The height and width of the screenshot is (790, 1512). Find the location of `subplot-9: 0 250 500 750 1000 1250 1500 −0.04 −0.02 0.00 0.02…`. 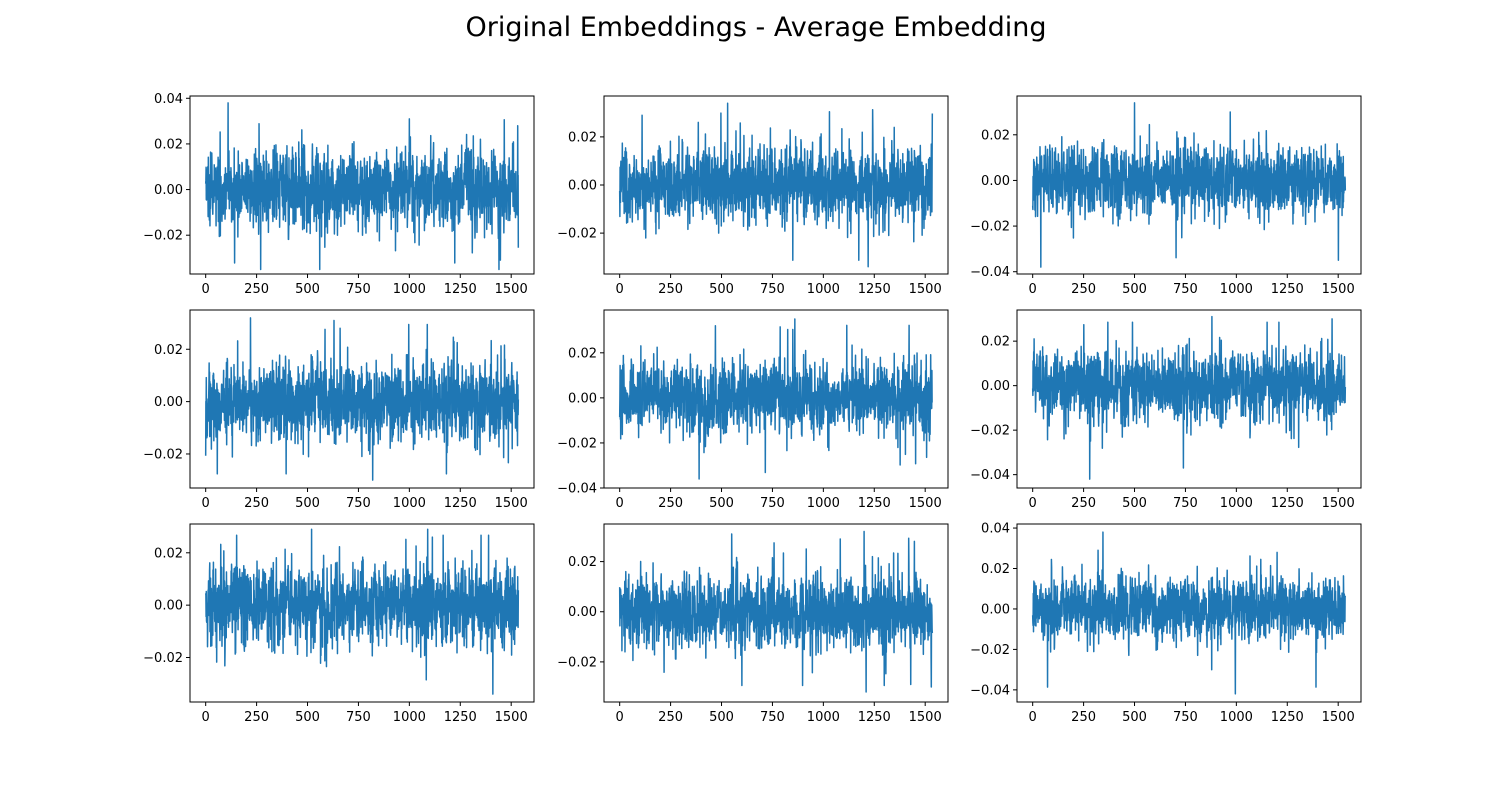

subplot-9: 0 250 500 750 1000 1250 1500 −0.04 −0.02 0.00 0.02… is located at coordinates (1166, 623).